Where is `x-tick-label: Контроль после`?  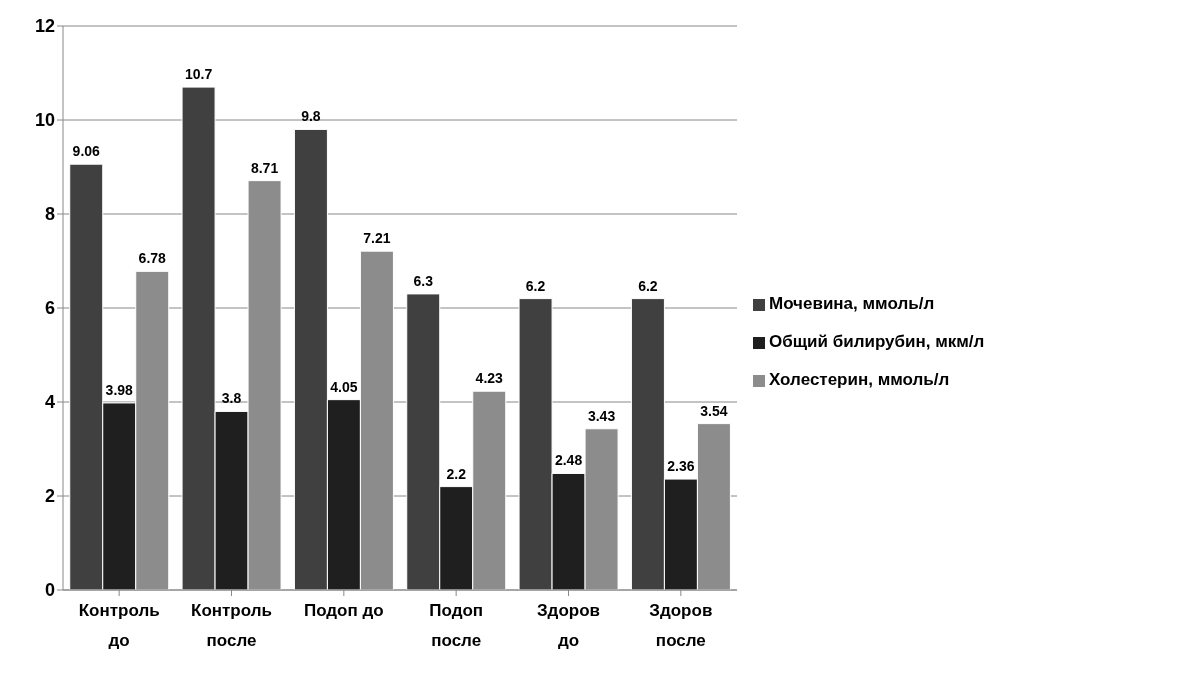
x-tick-label: Контроль после is located at coordinates (231, 625).